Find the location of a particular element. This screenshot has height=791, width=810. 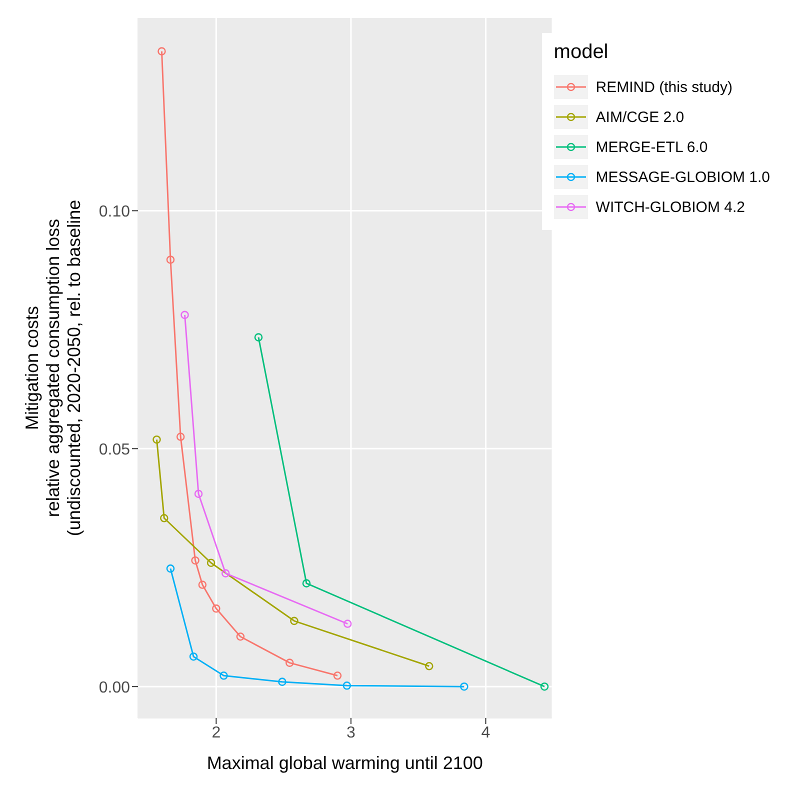

x-axis-title: Maximal global warming until 2100 is located at coordinates (344, 763).